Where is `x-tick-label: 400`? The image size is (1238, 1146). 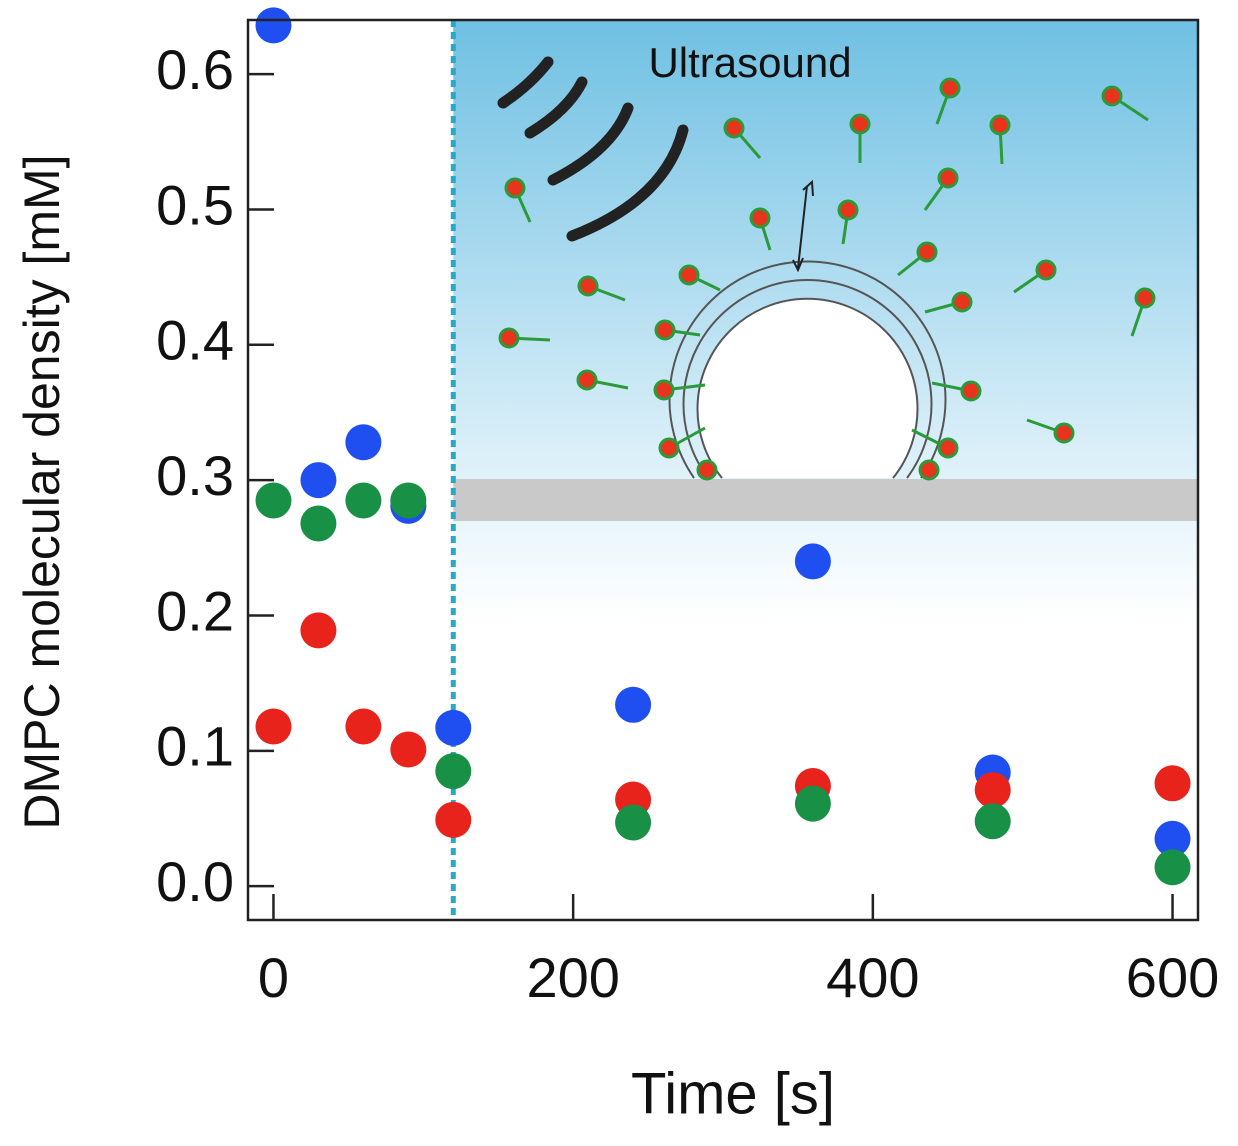
x-tick-label: 400 is located at coordinates (872, 977).